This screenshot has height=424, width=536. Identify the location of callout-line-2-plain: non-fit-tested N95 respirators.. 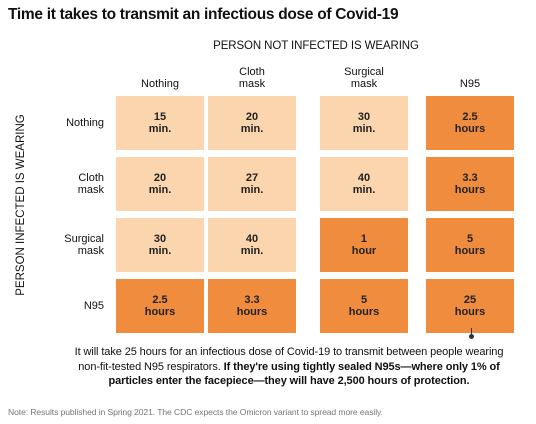
(151, 366).